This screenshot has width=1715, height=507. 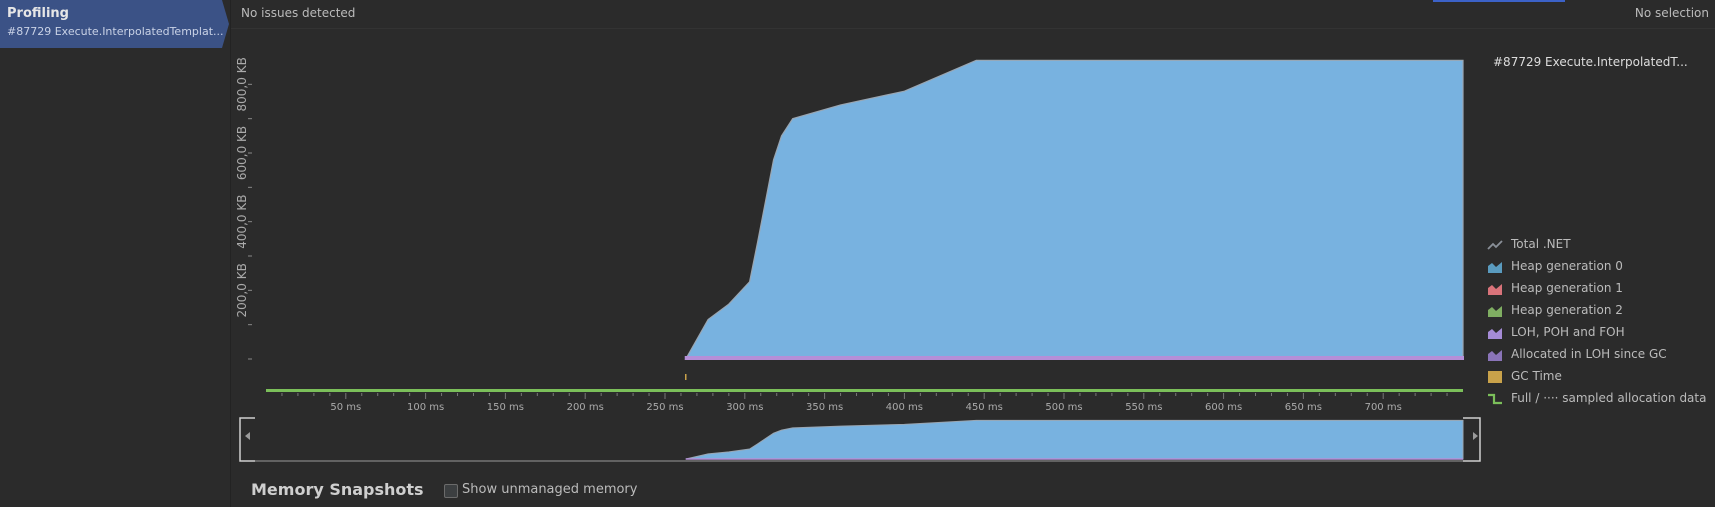 I want to click on legend-label: LOH, POH and FOH, so click(x=1568, y=332).